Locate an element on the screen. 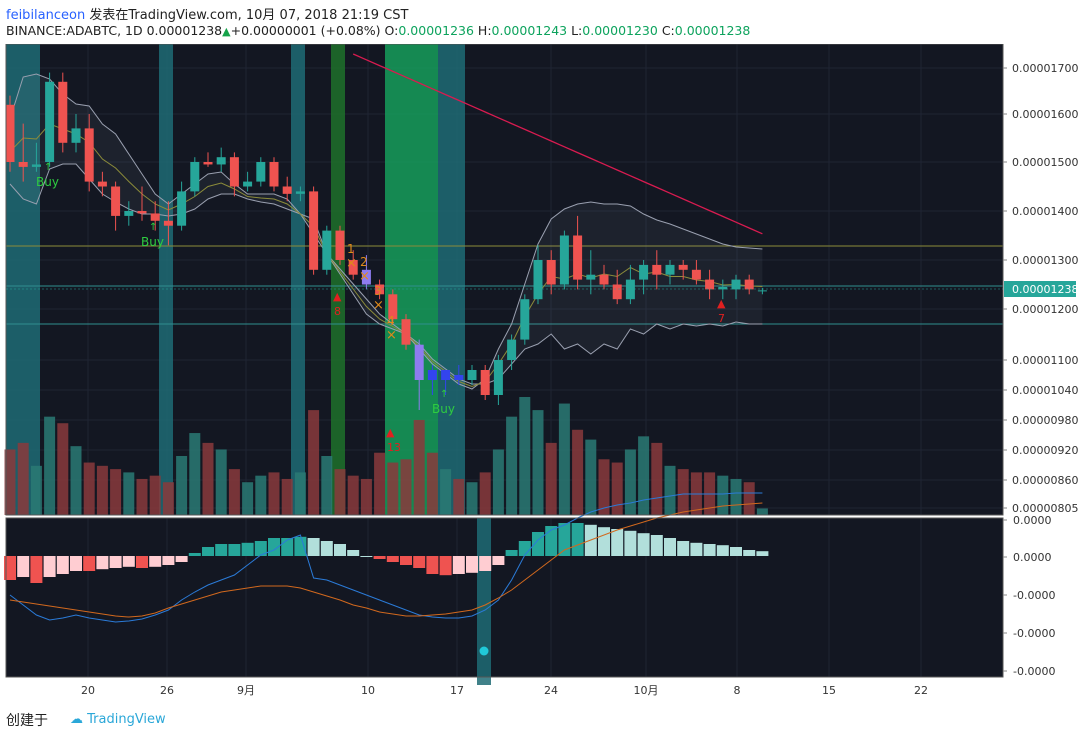  time-tick-label: 26 is located at coordinates (167, 690).